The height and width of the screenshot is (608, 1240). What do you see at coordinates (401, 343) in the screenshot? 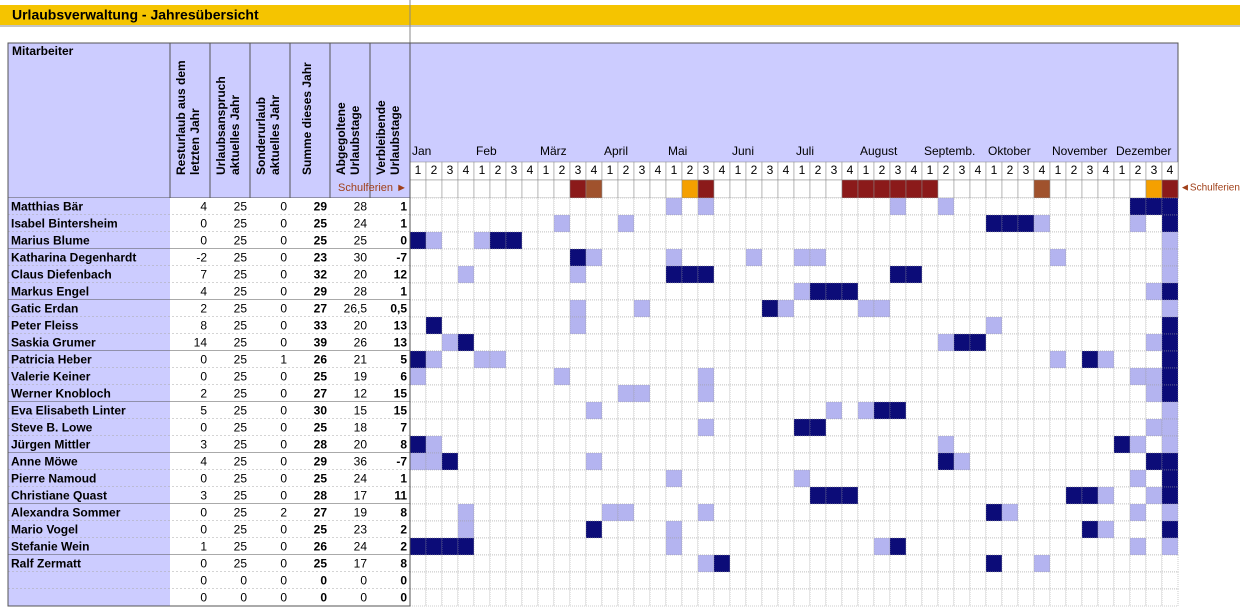
I see `cell-value: 13` at bounding box center [401, 343].